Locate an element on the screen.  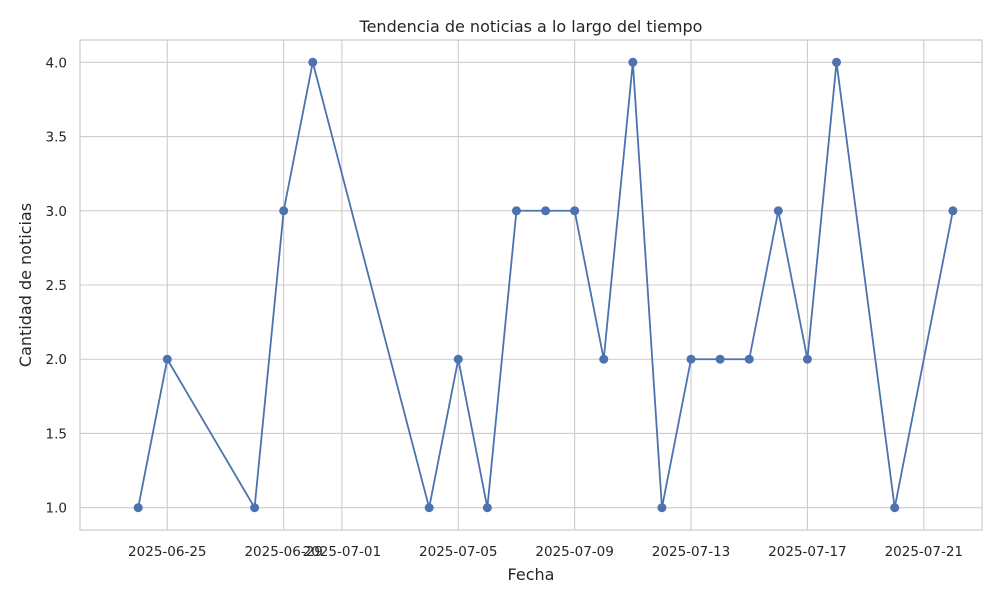
y-tick-label: 1.0 is located at coordinates (56, 509).